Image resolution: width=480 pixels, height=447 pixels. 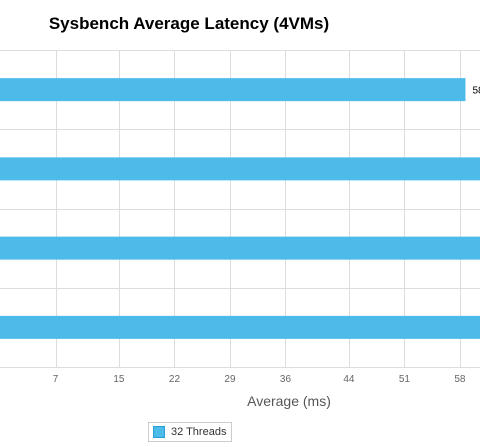 What do you see at coordinates (405, 379) in the screenshot?
I see `x-tick-label: 51` at bounding box center [405, 379].